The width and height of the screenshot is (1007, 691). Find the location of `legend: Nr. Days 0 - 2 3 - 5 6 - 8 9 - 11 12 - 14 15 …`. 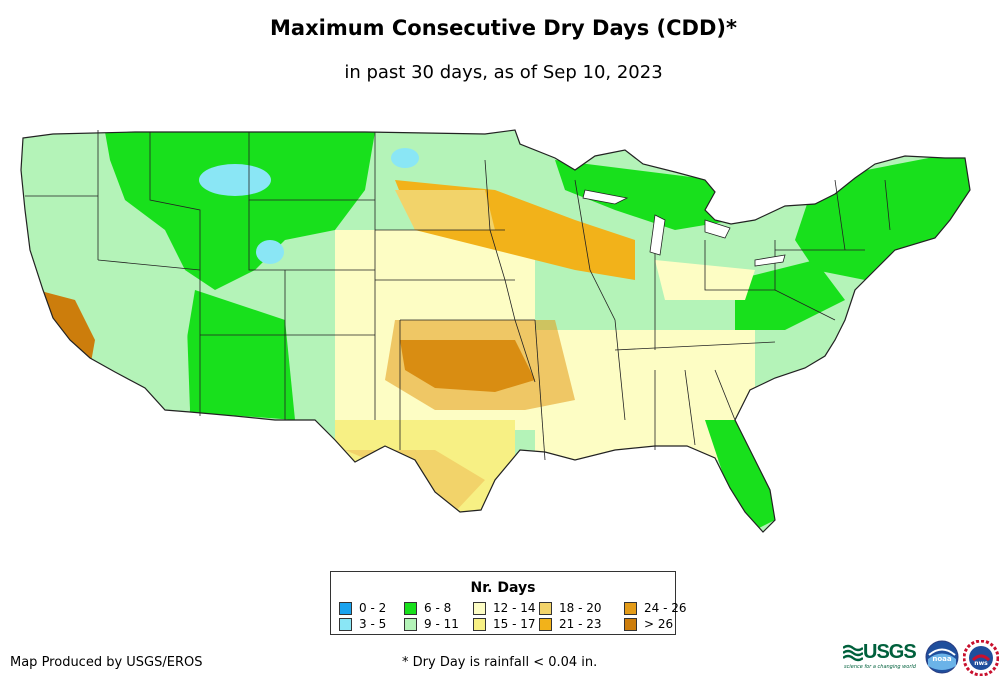

legend: Nr. Days 0 - 2 3 - 5 6 - 8 9 - 11 12 - 14 15 … is located at coordinates (508, 603).